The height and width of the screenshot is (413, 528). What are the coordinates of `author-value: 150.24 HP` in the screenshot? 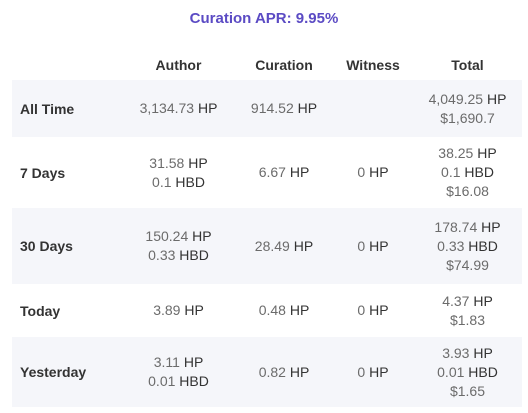 It's located at (178, 236).